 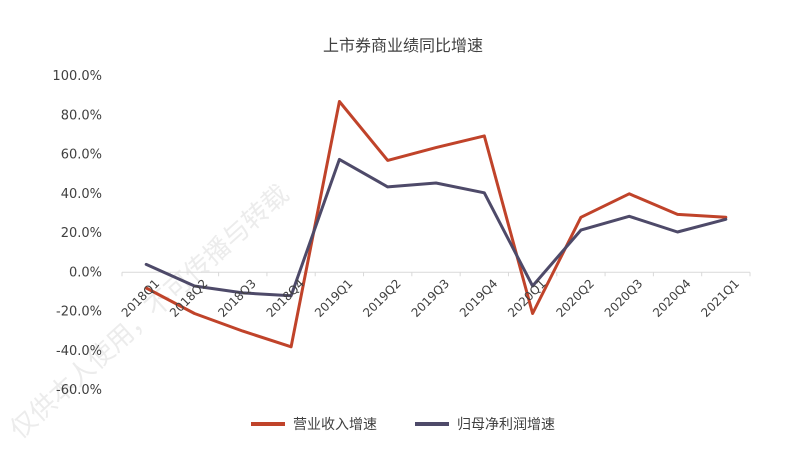 I want to click on legend-swatch-revenue, so click(x=268, y=424).